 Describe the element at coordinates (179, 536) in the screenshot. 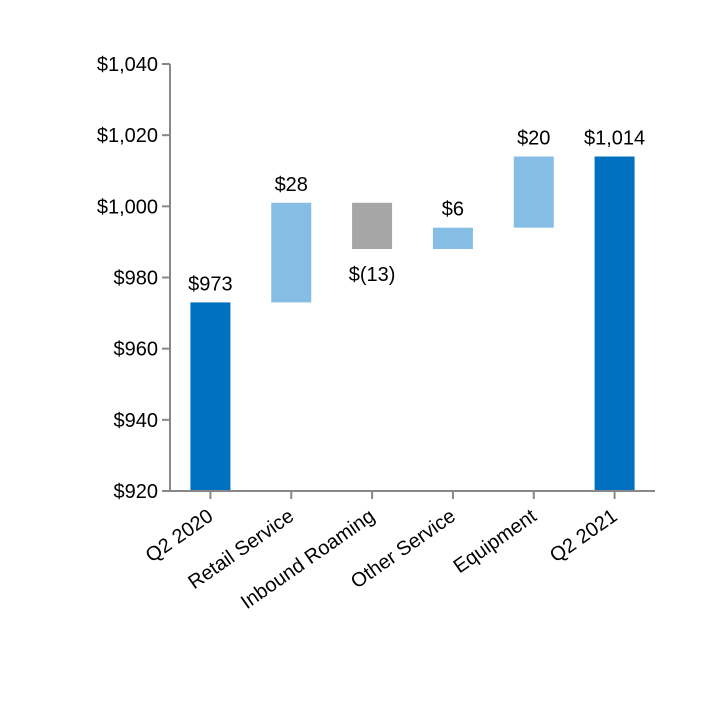

I see `x-tick-label-q2-2020: Q2 2020` at that location.